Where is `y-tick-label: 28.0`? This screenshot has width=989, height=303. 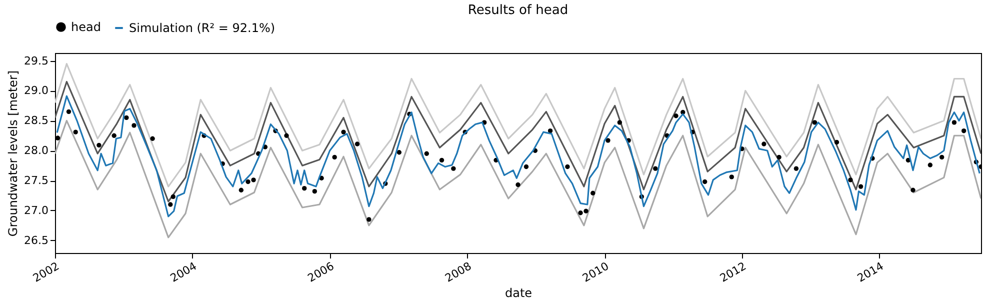 y-tick-label: 28.0 is located at coordinates (36, 151).